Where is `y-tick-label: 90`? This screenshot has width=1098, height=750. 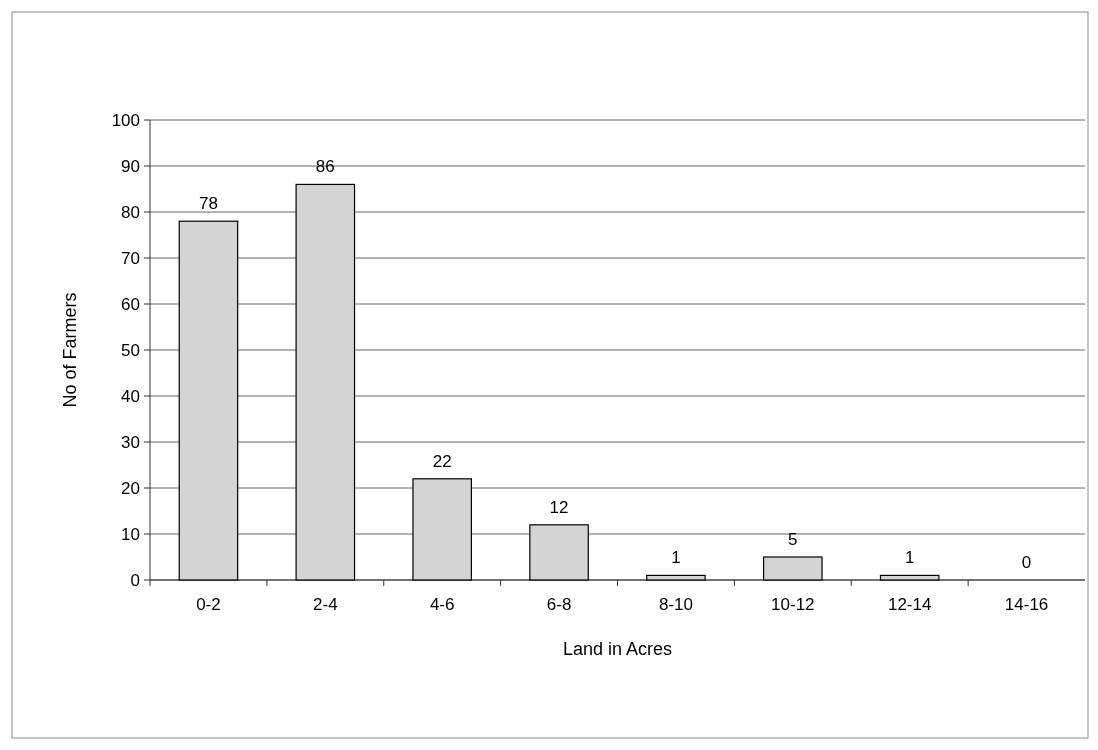
y-tick-label: 90 is located at coordinates (130, 166).